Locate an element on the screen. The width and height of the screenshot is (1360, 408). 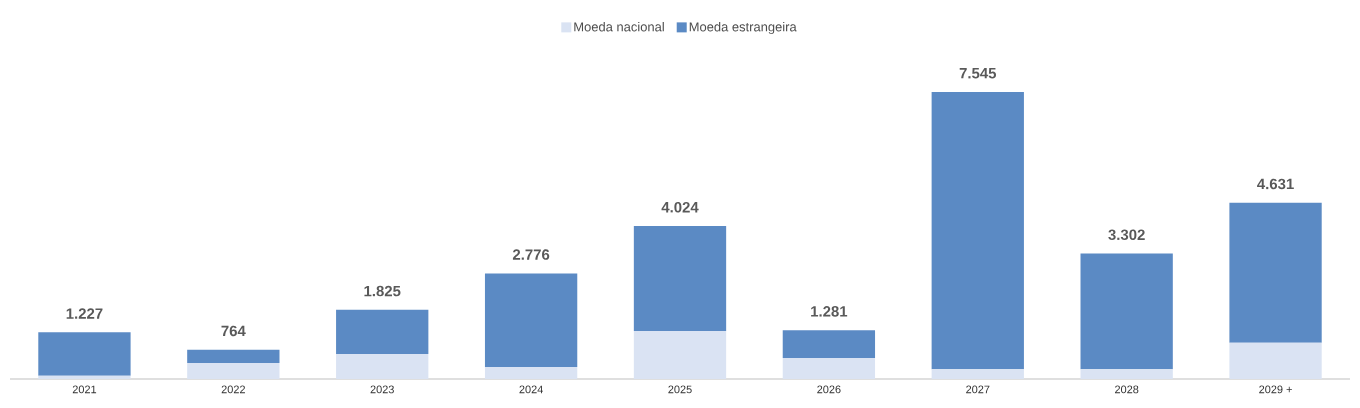
x-tick-label: 2025 is located at coordinates (680, 389).